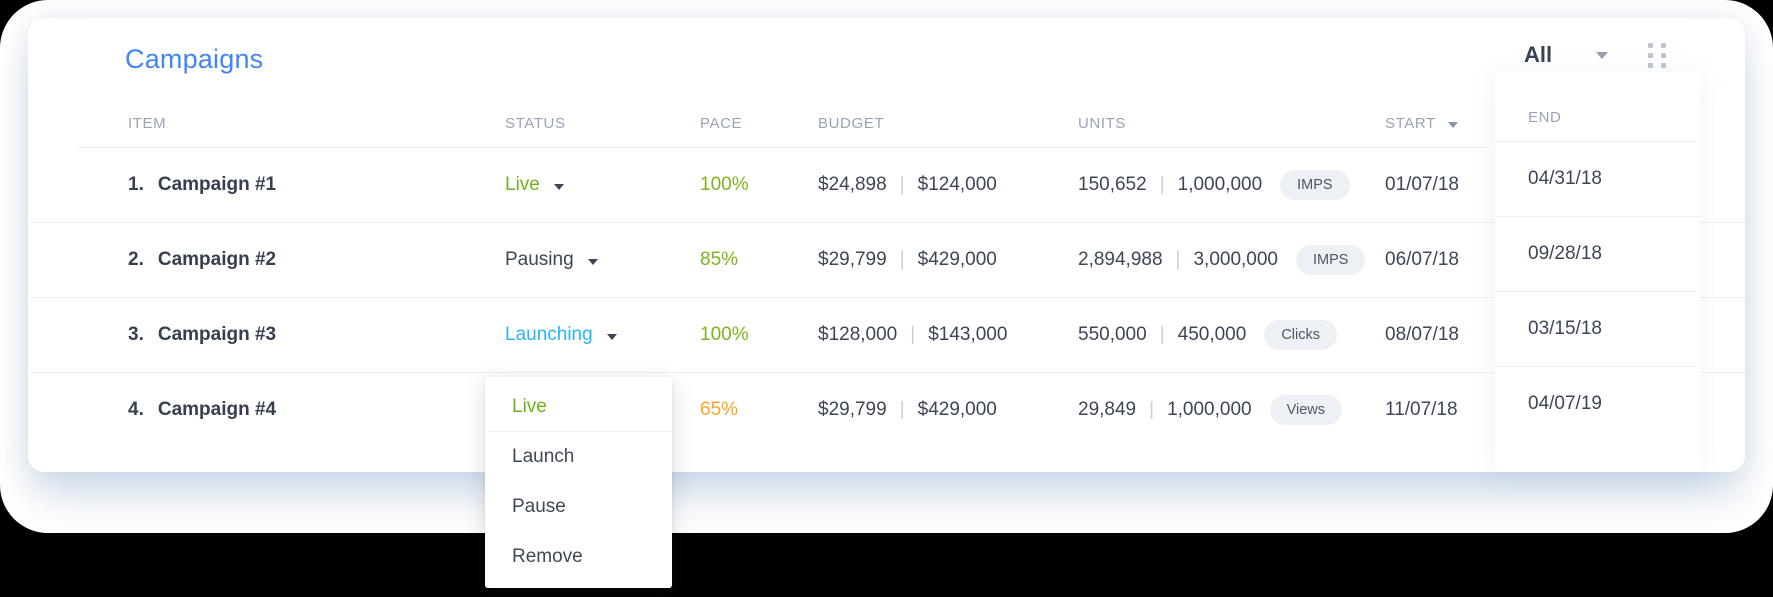 The height and width of the screenshot is (597, 1773). What do you see at coordinates (202, 334) in the screenshot?
I see `campaign-name: 3. Campaign #3` at bounding box center [202, 334].